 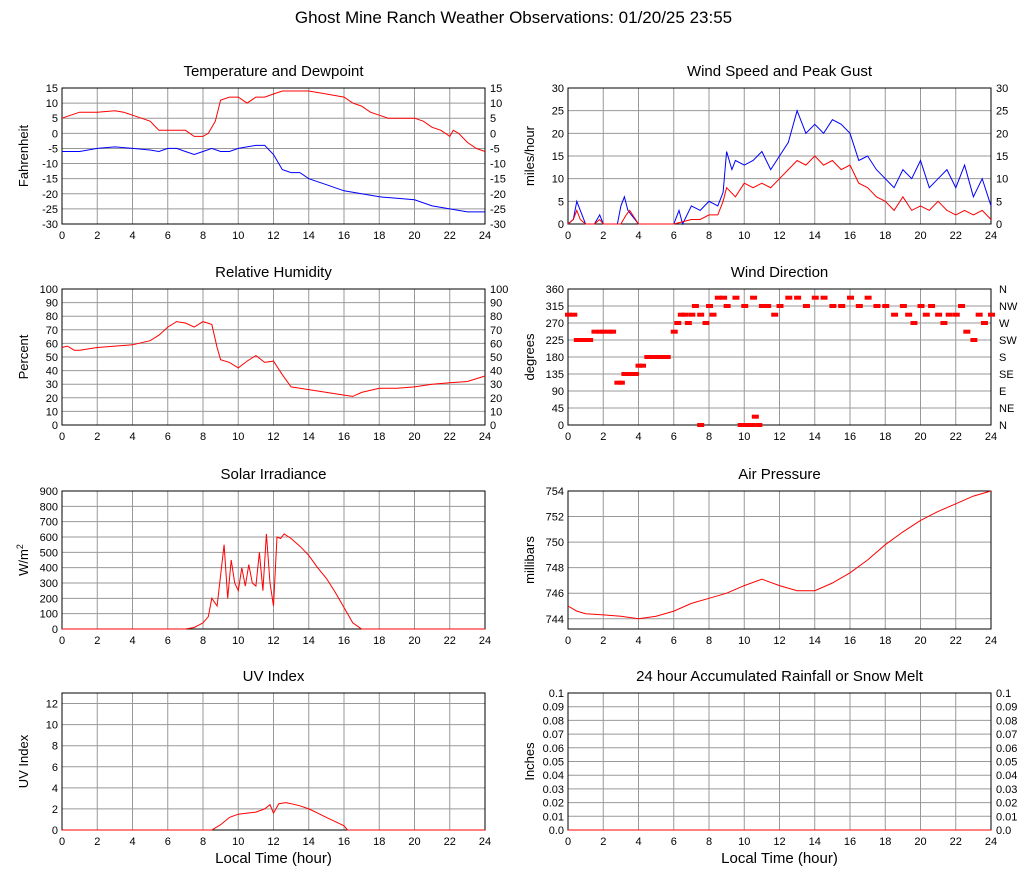 I want to click on y-tick-label: 180, so click(x=555, y=358).